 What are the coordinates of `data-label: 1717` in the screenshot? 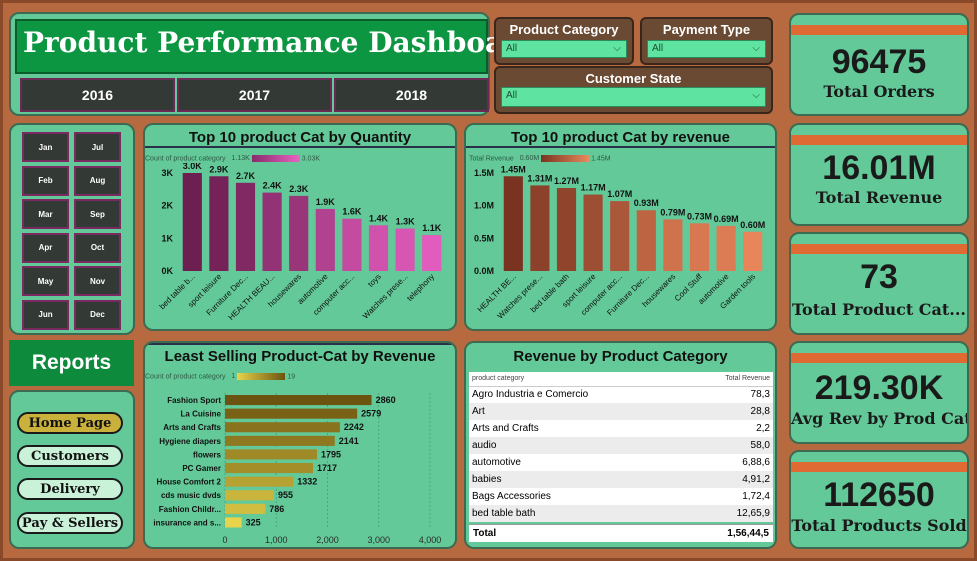 It's located at (327, 468).